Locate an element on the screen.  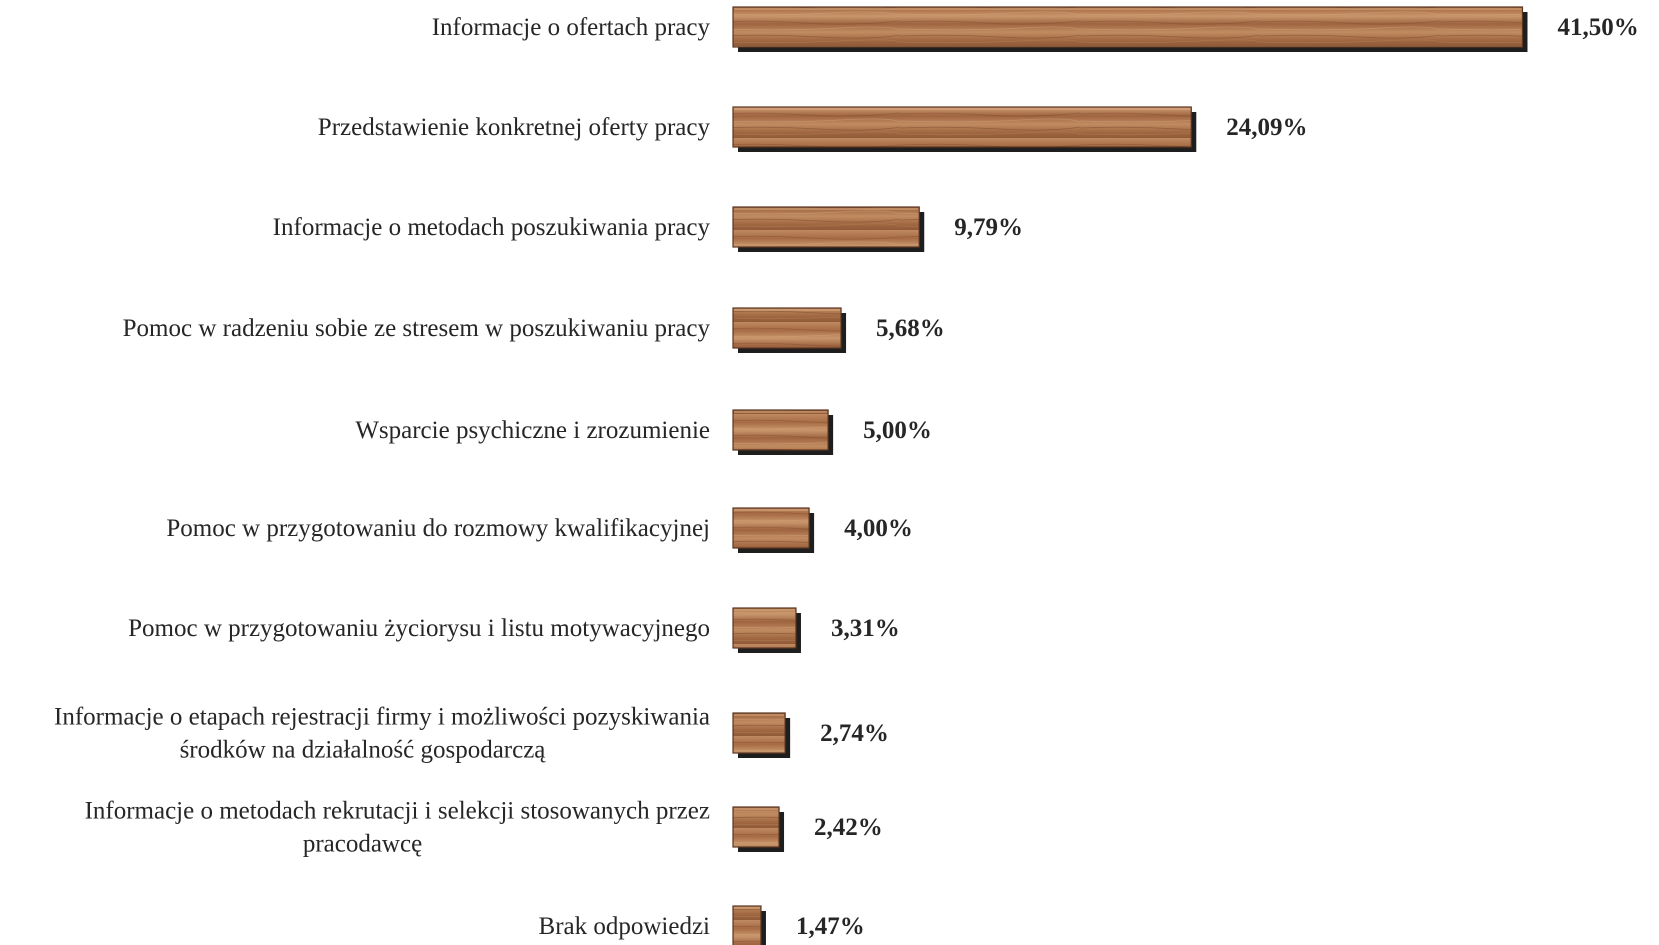
category-label: Wsparcie psychiczne i zrozumienie is located at coordinates (532, 430).